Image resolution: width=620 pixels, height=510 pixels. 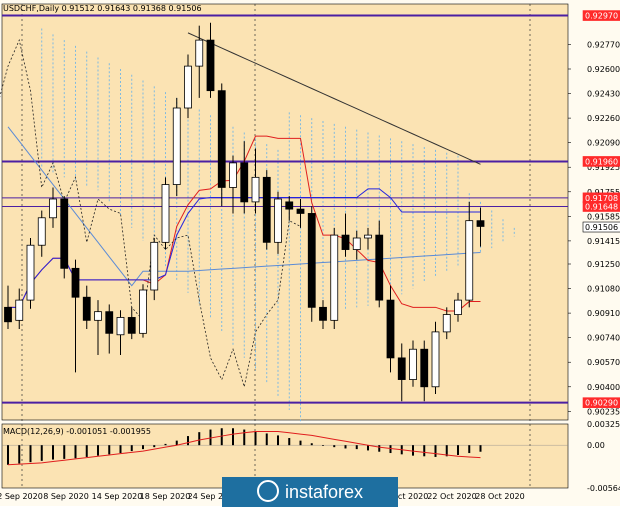 I want to click on instaforex-logo-icon, so click(x=267, y=491).